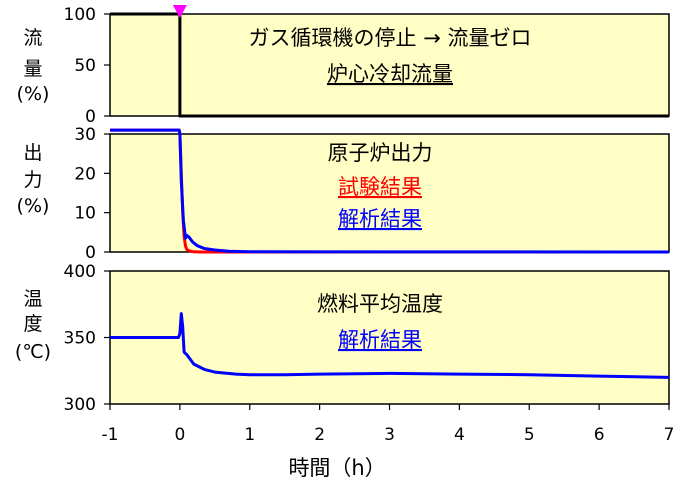  Describe the element at coordinates (80, 15) in the screenshot. I see `y-tick-label: 100` at that location.